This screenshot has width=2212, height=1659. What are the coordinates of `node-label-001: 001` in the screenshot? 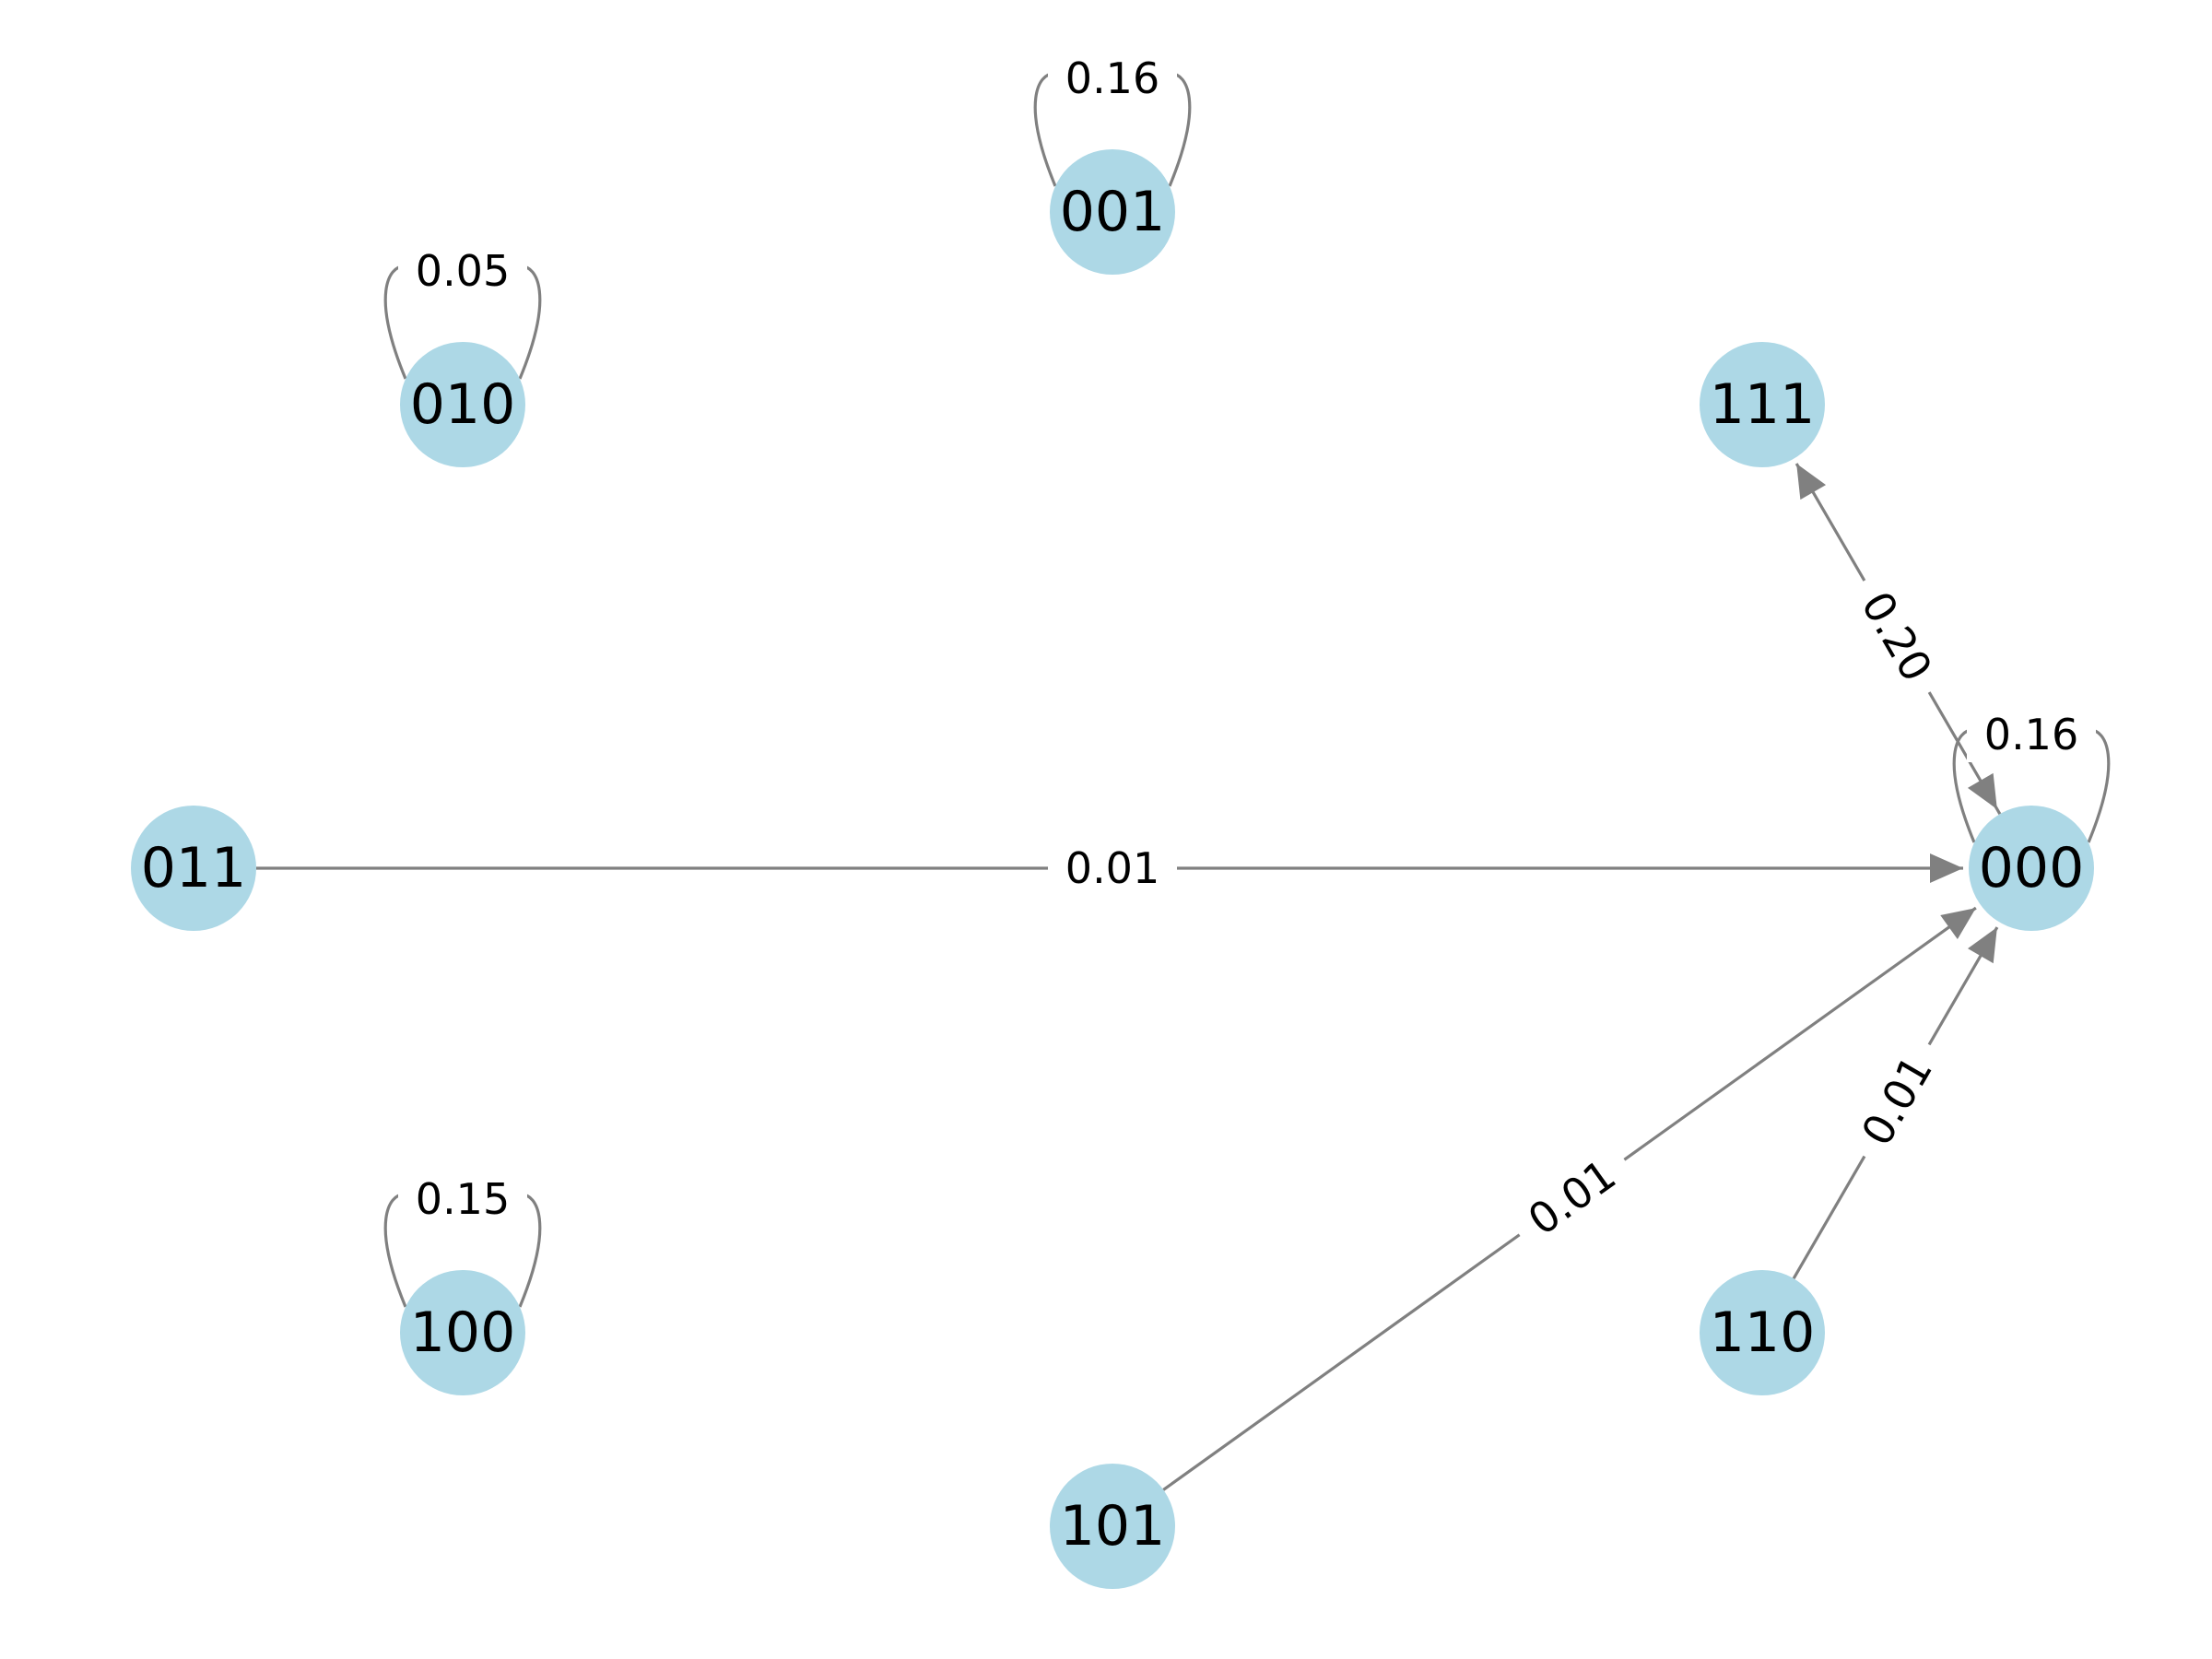 It's located at (1113, 212).